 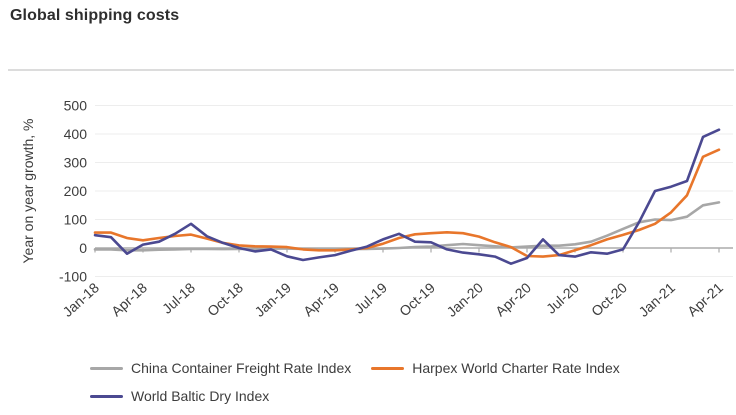 I want to click on x-tick-label: Oct-19, so click(x=417, y=299).